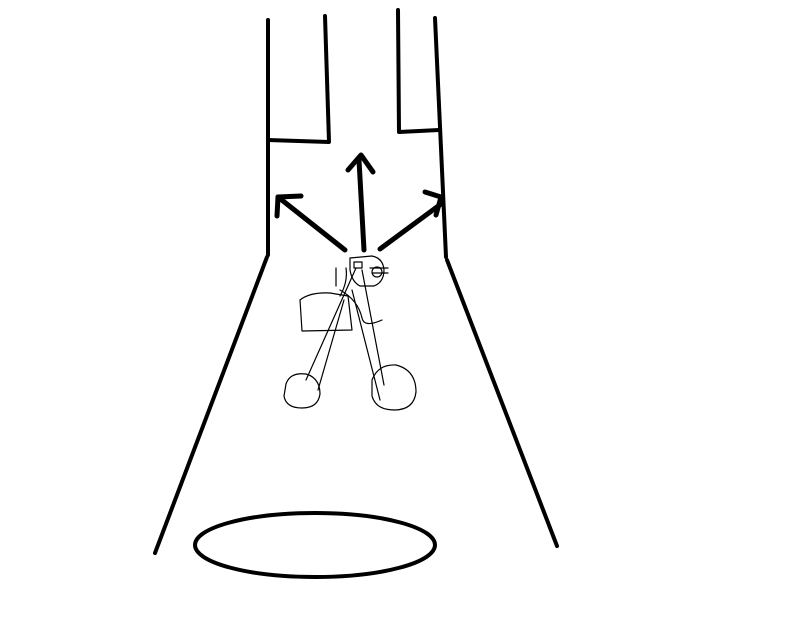 This screenshot has height=639, width=800. Describe the element at coordinates (350, 333) in the screenshot. I see `stick-figure-cyclist-icon` at that location.